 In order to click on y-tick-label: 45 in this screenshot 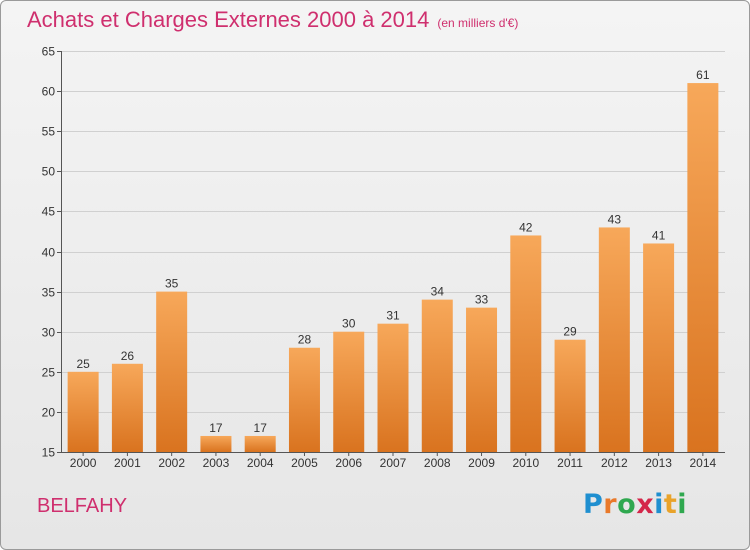, I will do `click(49, 212)`.